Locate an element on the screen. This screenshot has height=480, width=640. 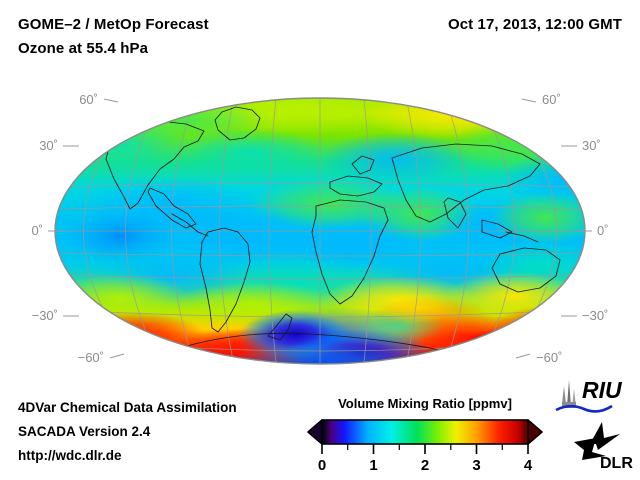
colorbar-ticks is located at coordinates (425, 449).